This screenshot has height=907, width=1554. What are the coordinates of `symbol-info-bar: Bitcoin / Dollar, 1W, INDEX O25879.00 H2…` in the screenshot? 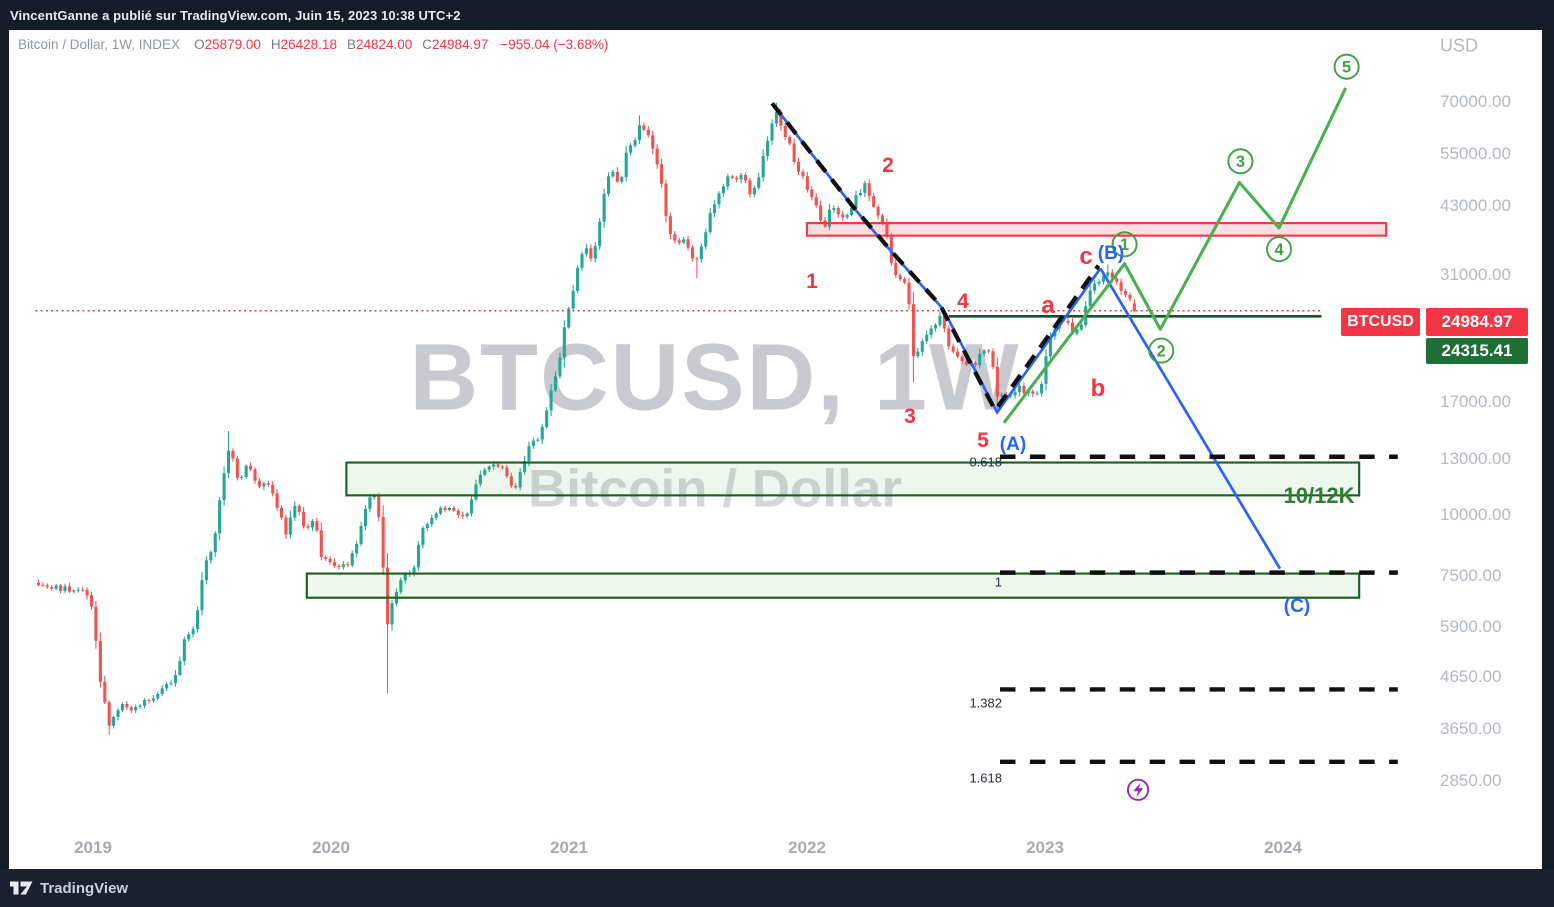 It's located at (313, 44).